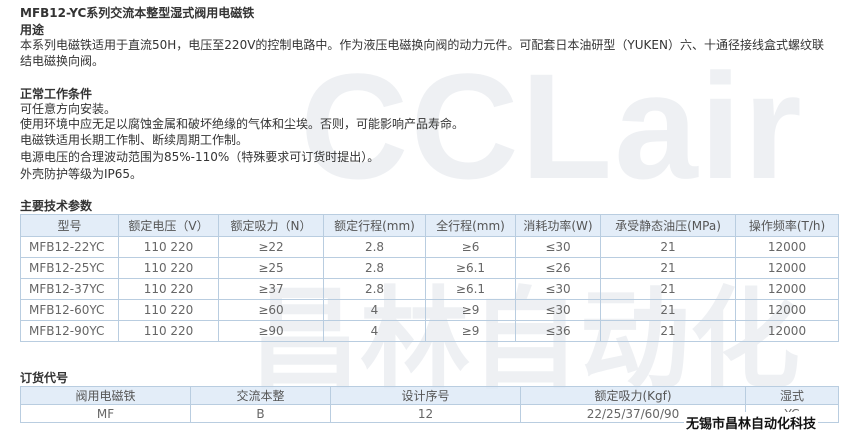  What do you see at coordinates (374, 225) in the screenshot?
I see `header-cell: 额定行程(mm)` at bounding box center [374, 225].